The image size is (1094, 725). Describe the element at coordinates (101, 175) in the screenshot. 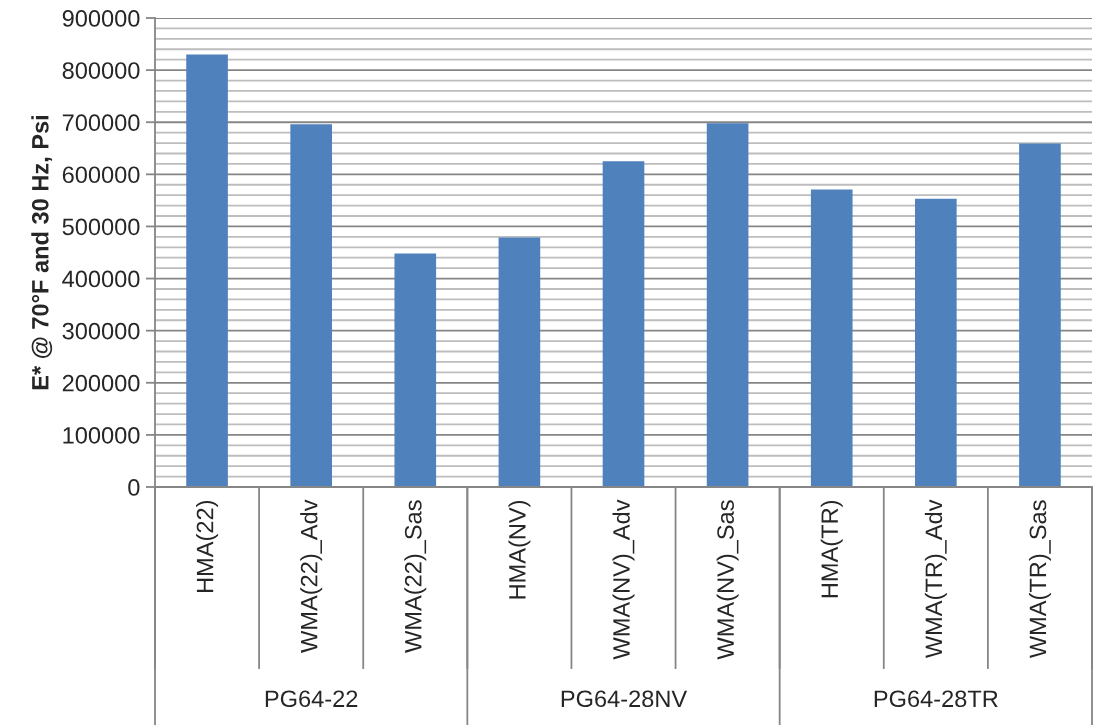

I see `y-tick-label: 600000` at that location.